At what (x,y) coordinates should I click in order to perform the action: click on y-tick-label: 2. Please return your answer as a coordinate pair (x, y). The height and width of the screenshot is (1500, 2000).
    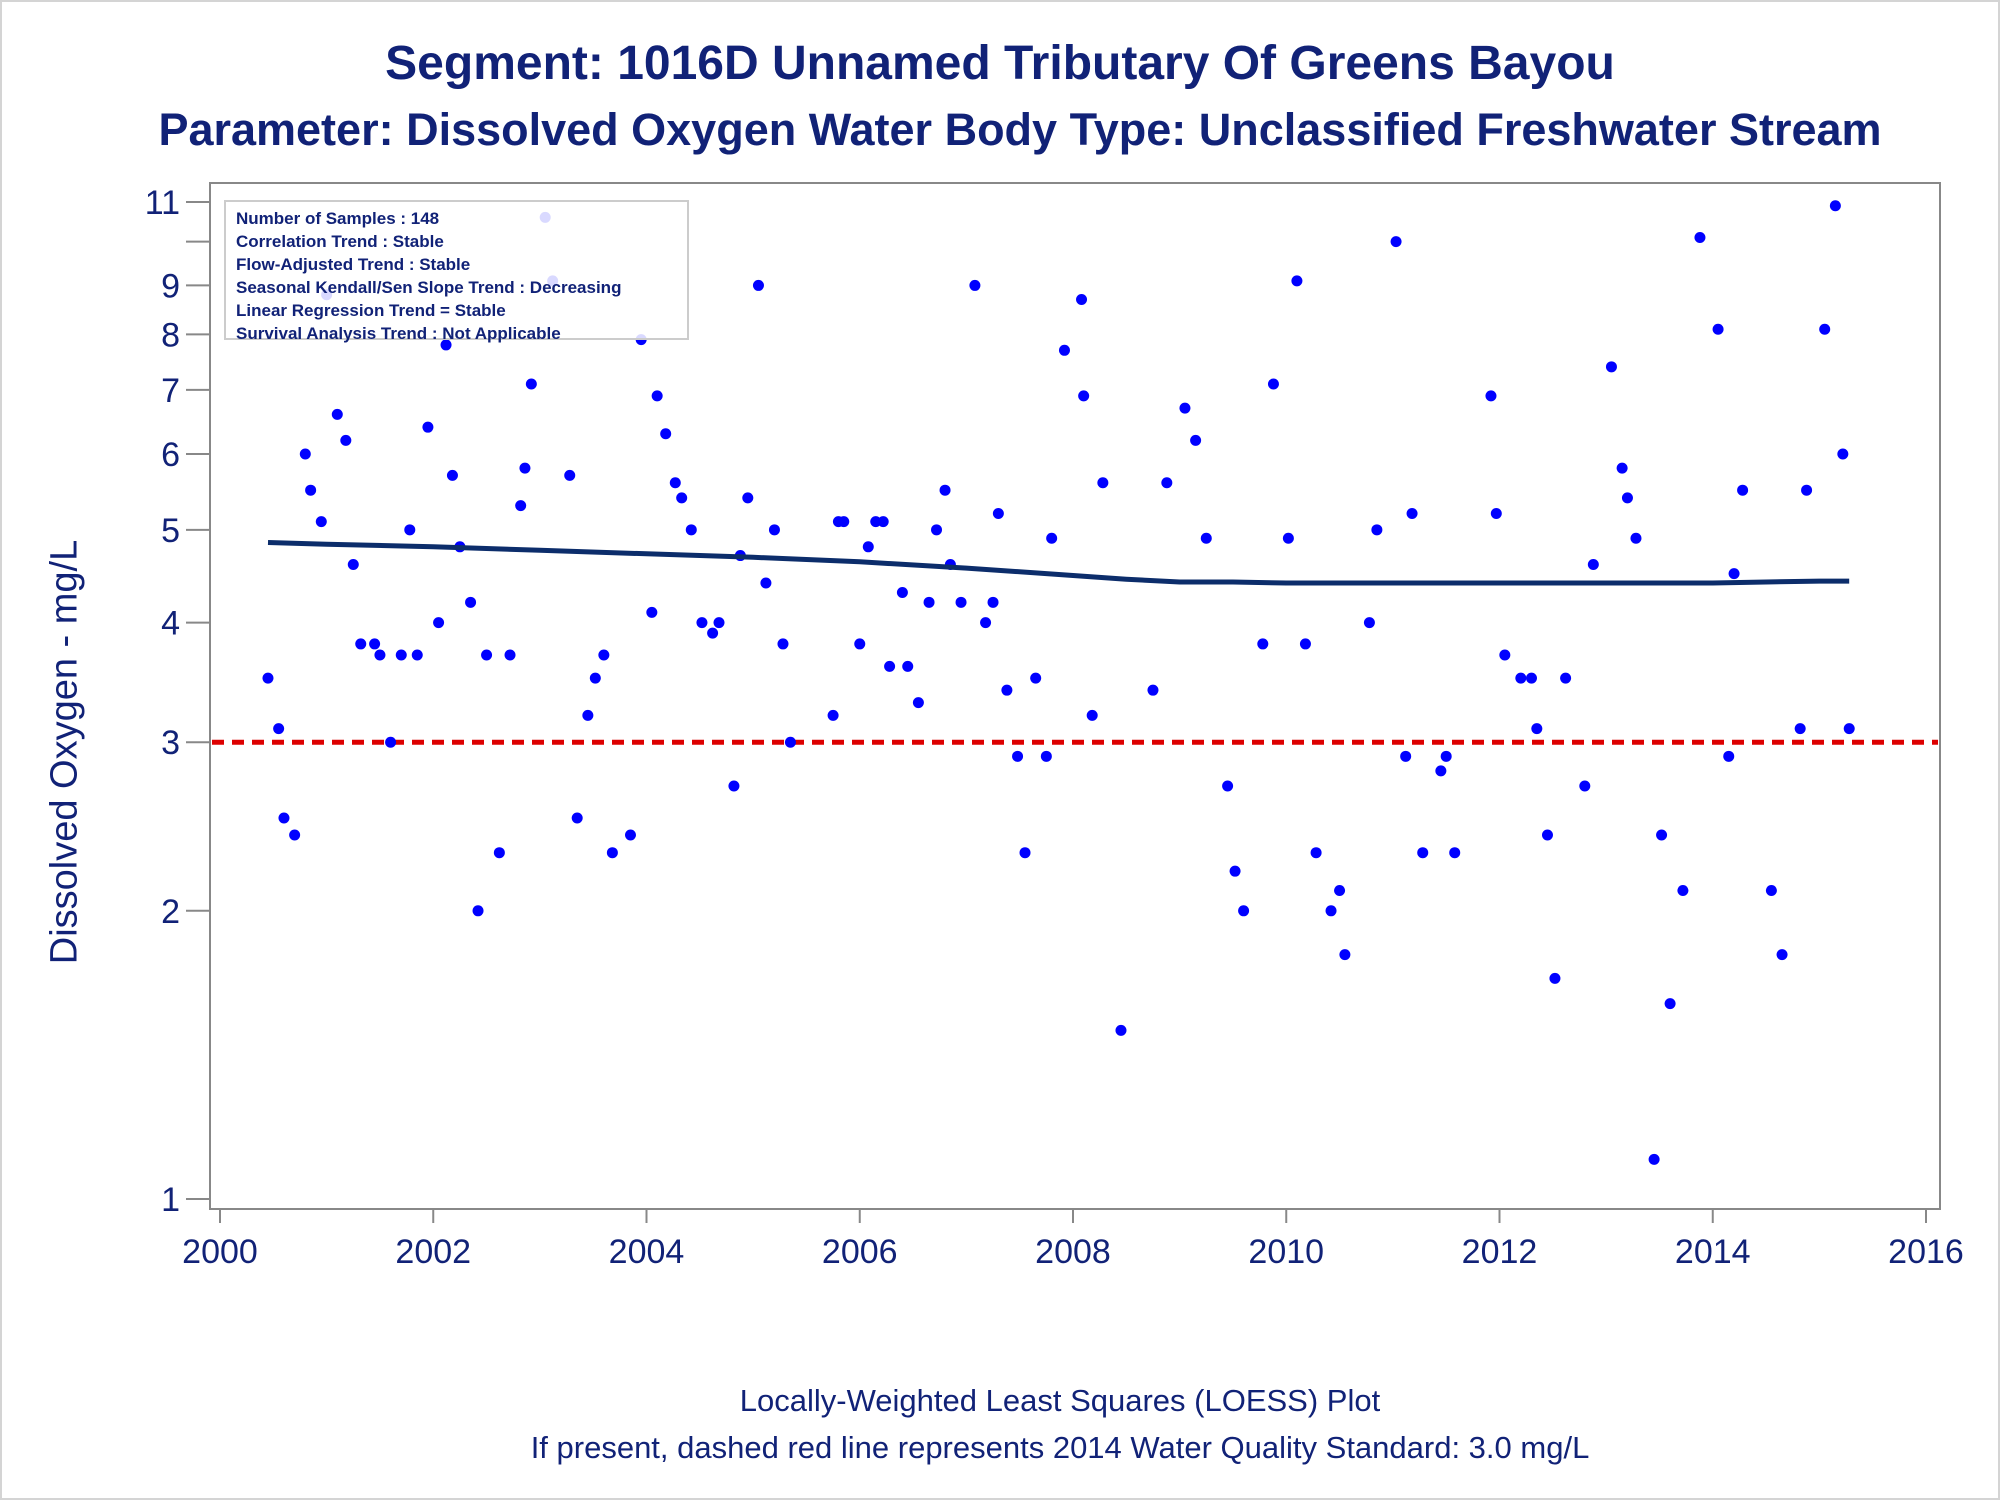
    Looking at the image, I should click on (170, 912).